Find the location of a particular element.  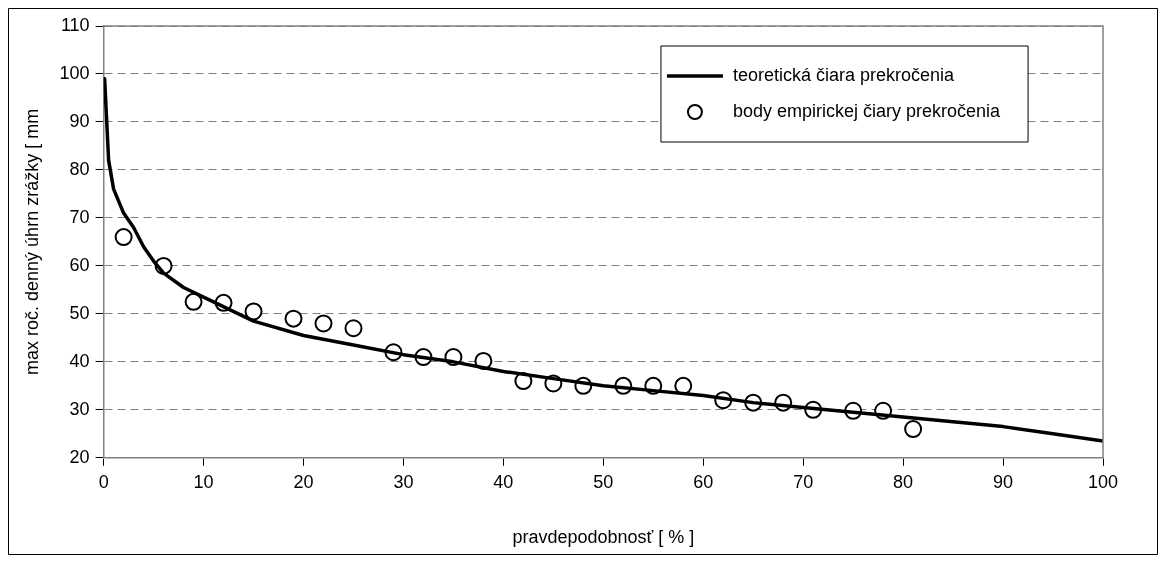

x-tick-label: 50 is located at coordinates (603, 481).